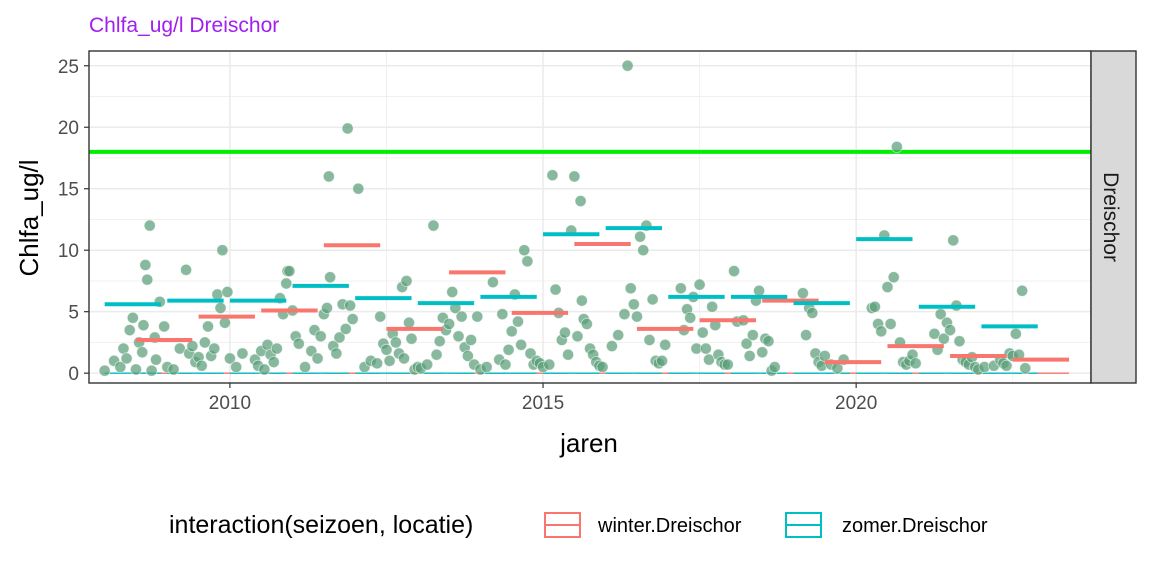 Image resolution: width=1152 pixels, height=576 pixels. I want to click on y-tick-label: 25, so click(68, 67).